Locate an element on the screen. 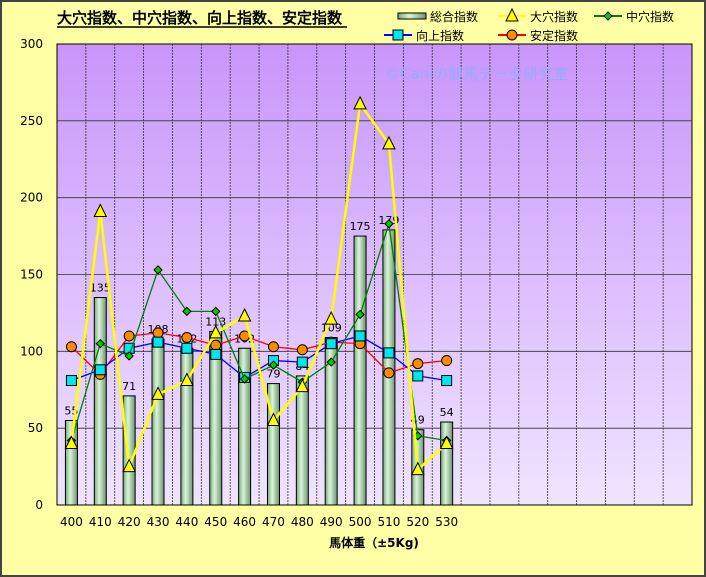  x-tick-label: 480 is located at coordinates (302, 522).